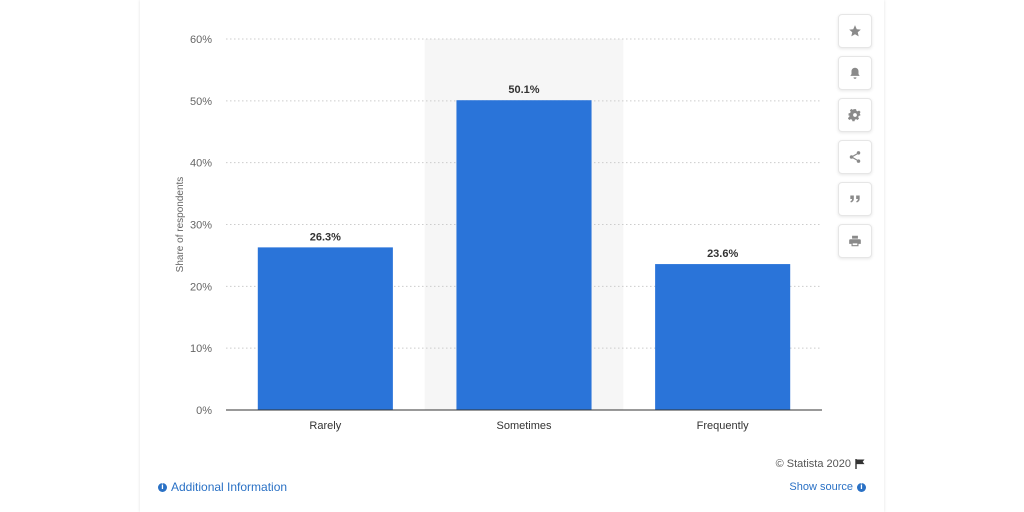  I want to click on print-button, so click(855, 241).